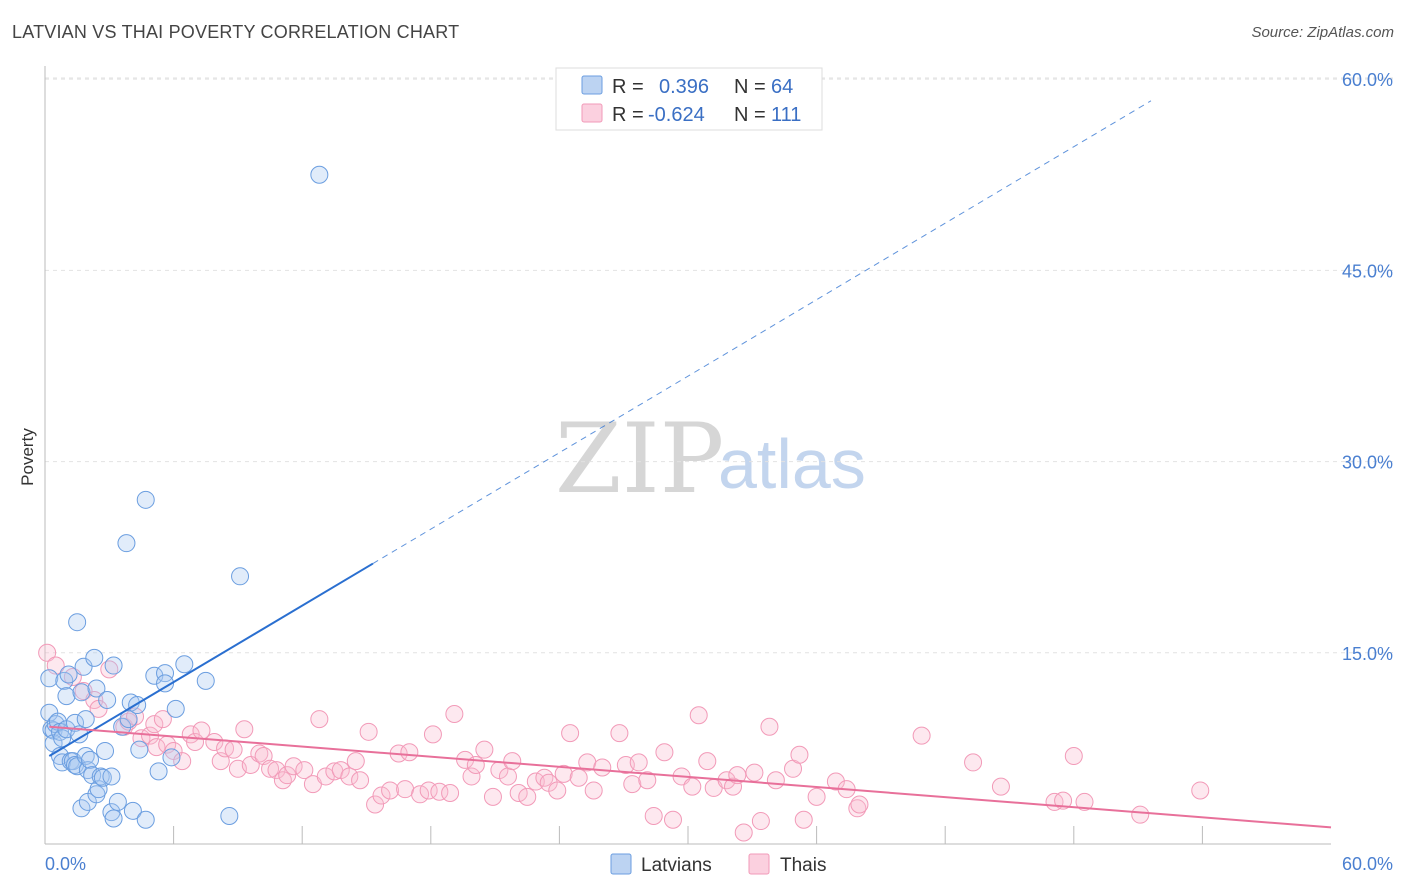 The height and width of the screenshot is (892, 1406). Describe the element at coordinates (1322, 32) in the screenshot. I see `source-label: Source: ZipAtlas.com` at that location.